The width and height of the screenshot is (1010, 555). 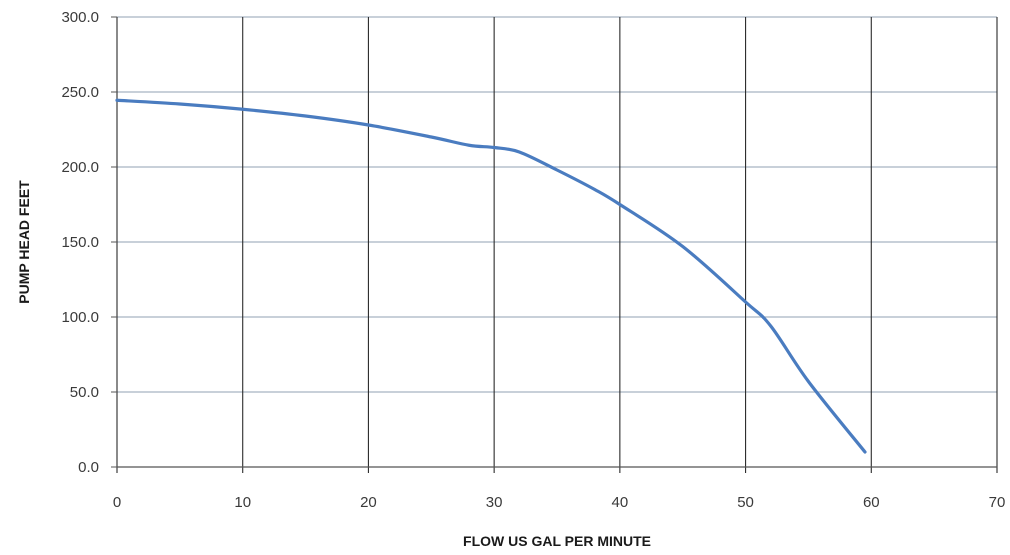 I want to click on y-axis-title: PUMP HEAD FEET, so click(x=24, y=242).